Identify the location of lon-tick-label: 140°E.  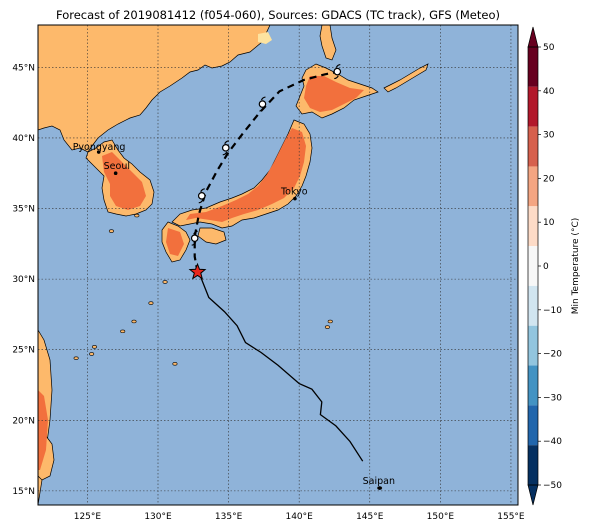
(299, 517).